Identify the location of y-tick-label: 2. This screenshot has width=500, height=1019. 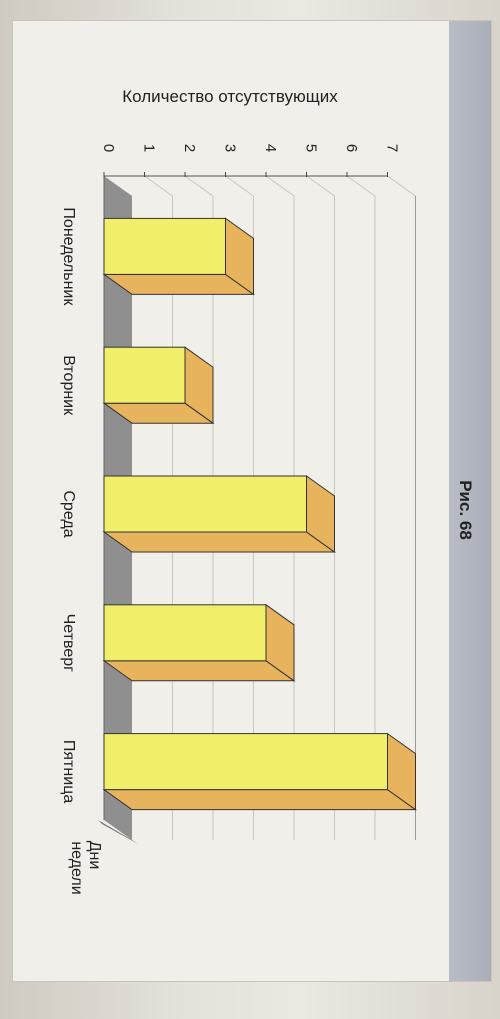
(189, 148).